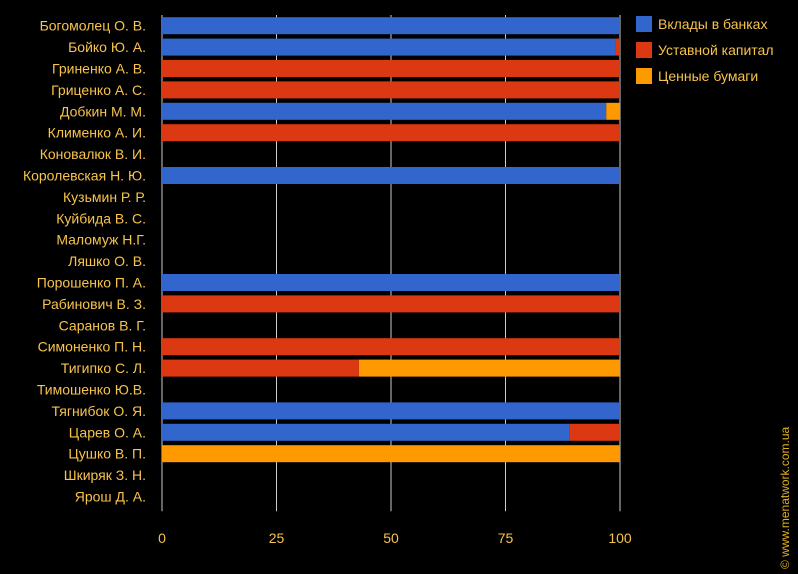 This screenshot has height=574, width=798. I want to click on category-label-5: Клименко А. И., so click(97, 133).